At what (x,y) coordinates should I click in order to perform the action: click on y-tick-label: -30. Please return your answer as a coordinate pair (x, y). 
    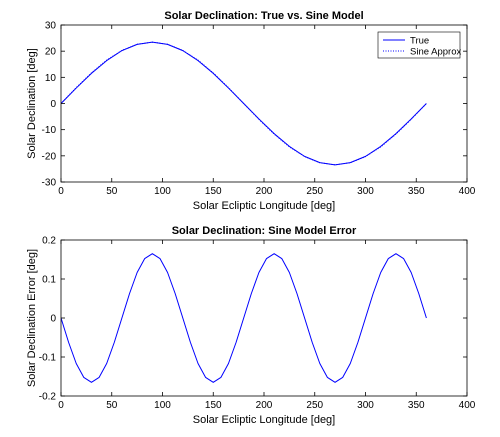
    Looking at the image, I should click on (49, 183).